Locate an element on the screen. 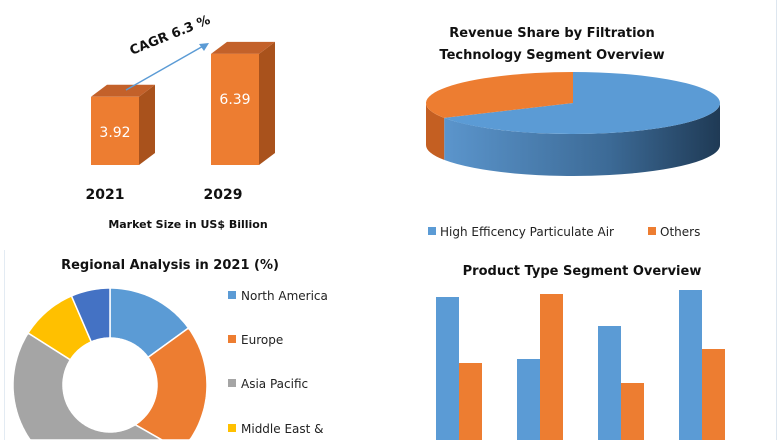 The width and height of the screenshot is (780, 440). pie-slice-others is located at coordinates (499, 95).